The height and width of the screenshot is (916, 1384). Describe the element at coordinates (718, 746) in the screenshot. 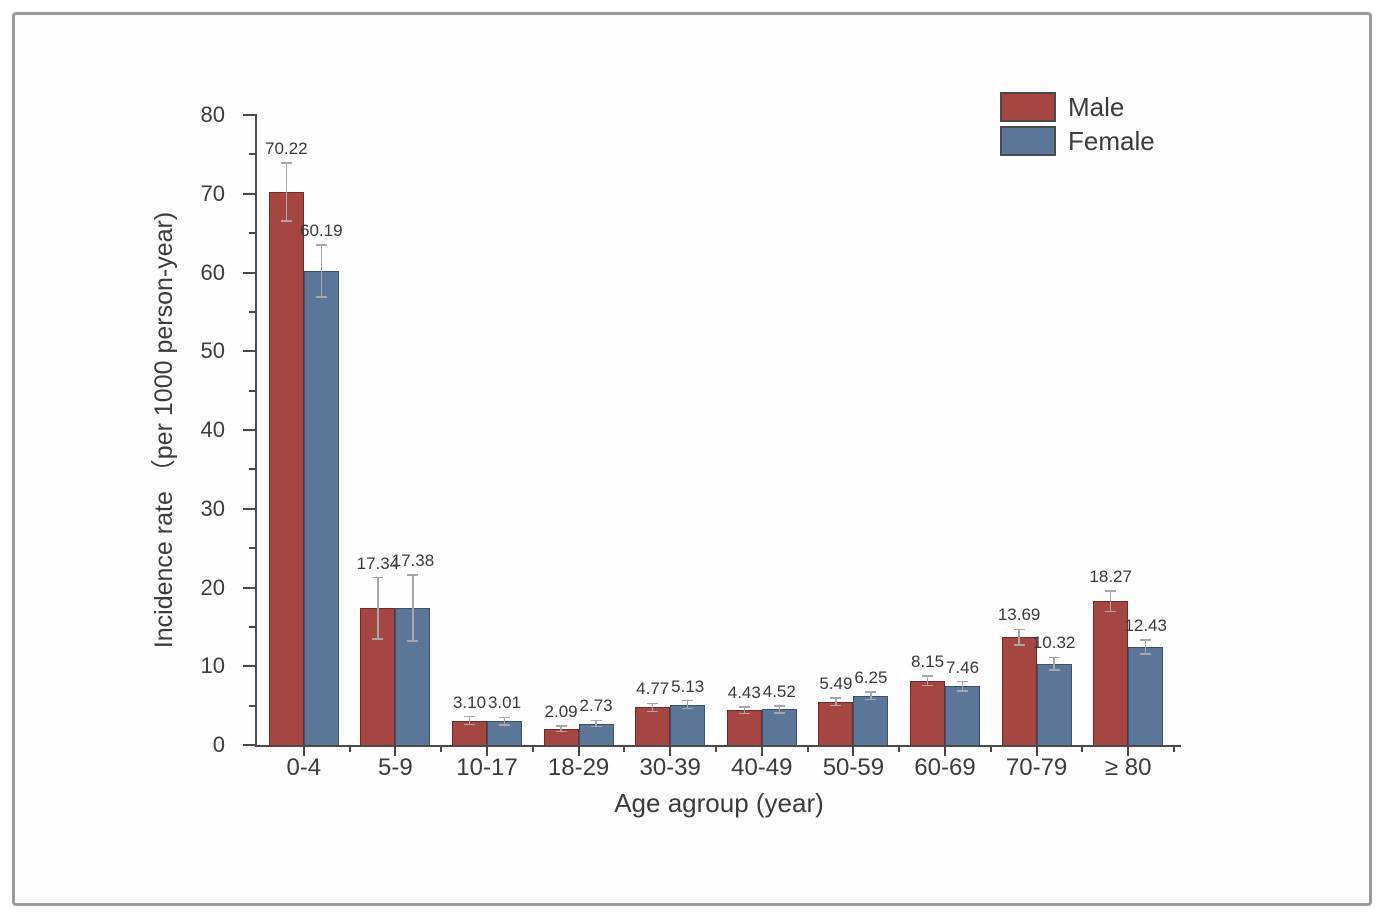

I see `x-axis-line` at that location.